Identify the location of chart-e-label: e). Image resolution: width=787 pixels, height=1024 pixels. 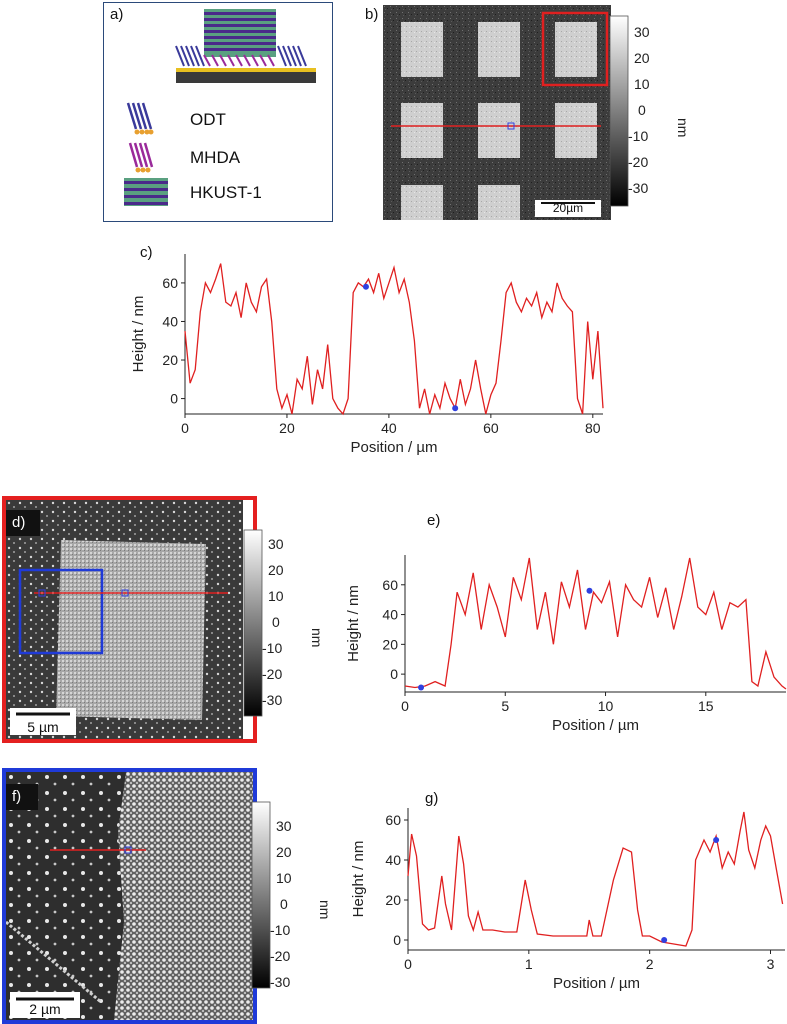
(434, 520).